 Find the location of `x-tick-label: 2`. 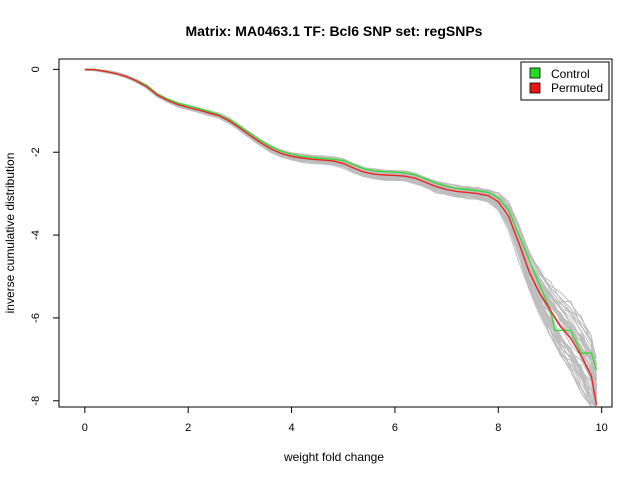

x-tick-label: 2 is located at coordinates (188, 428).